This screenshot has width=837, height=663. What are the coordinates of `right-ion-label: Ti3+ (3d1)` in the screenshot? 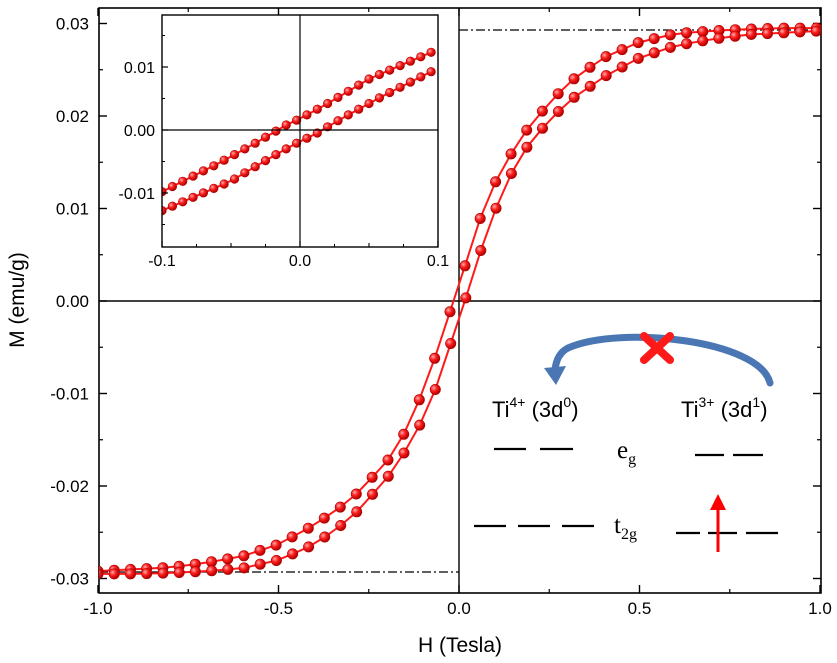 It's located at (724, 408).